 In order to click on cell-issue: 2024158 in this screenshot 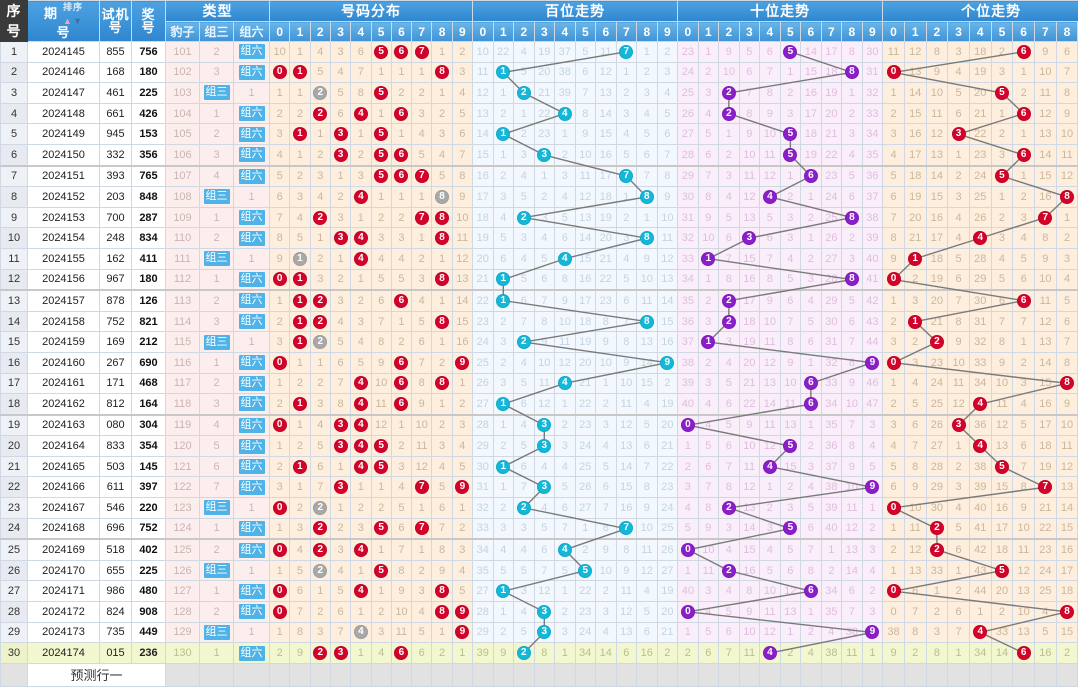, I will do `click(63, 321)`.